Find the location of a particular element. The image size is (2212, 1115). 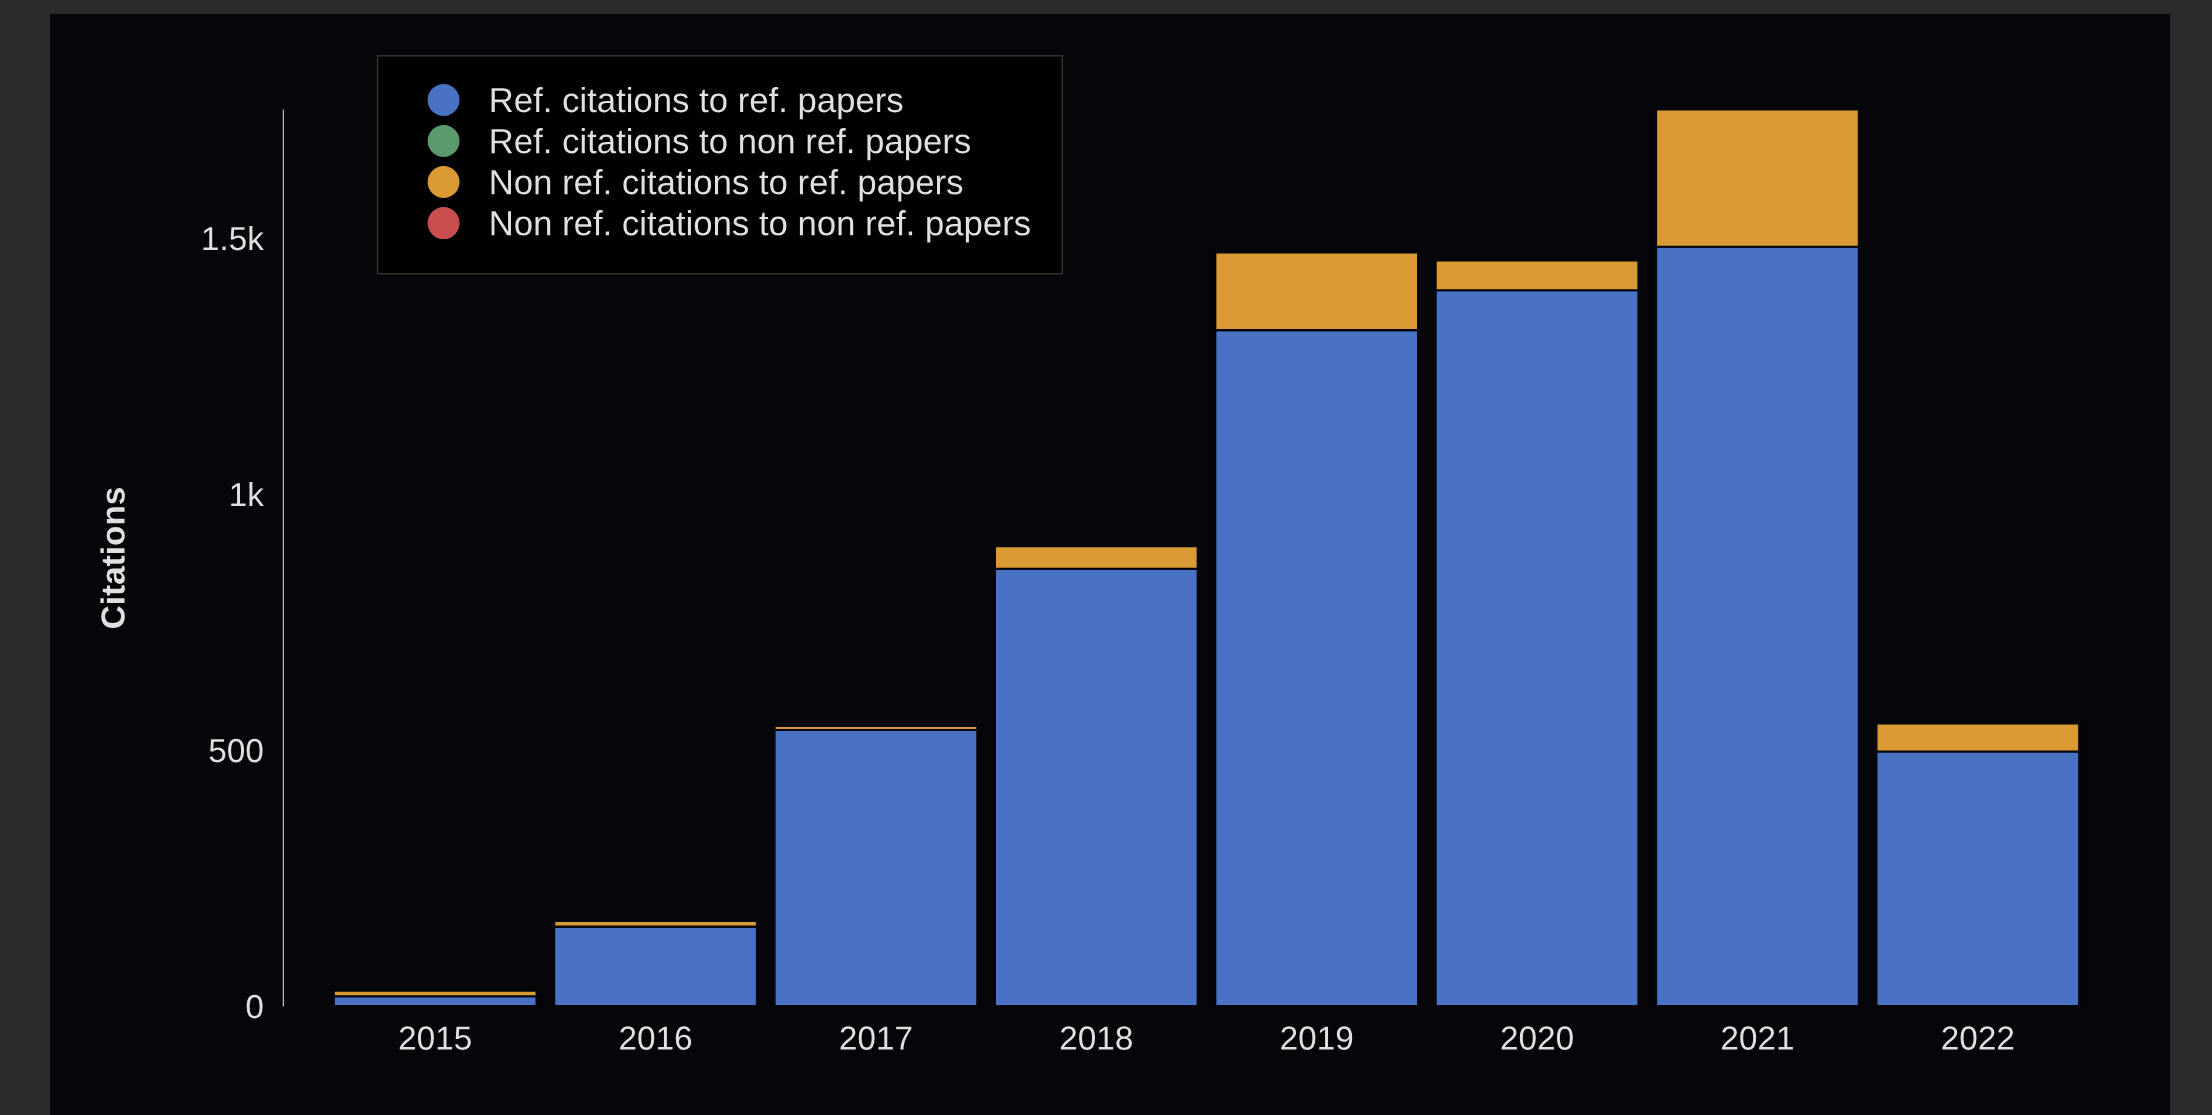

x-tick-label: 2015 is located at coordinates (435, 1038).